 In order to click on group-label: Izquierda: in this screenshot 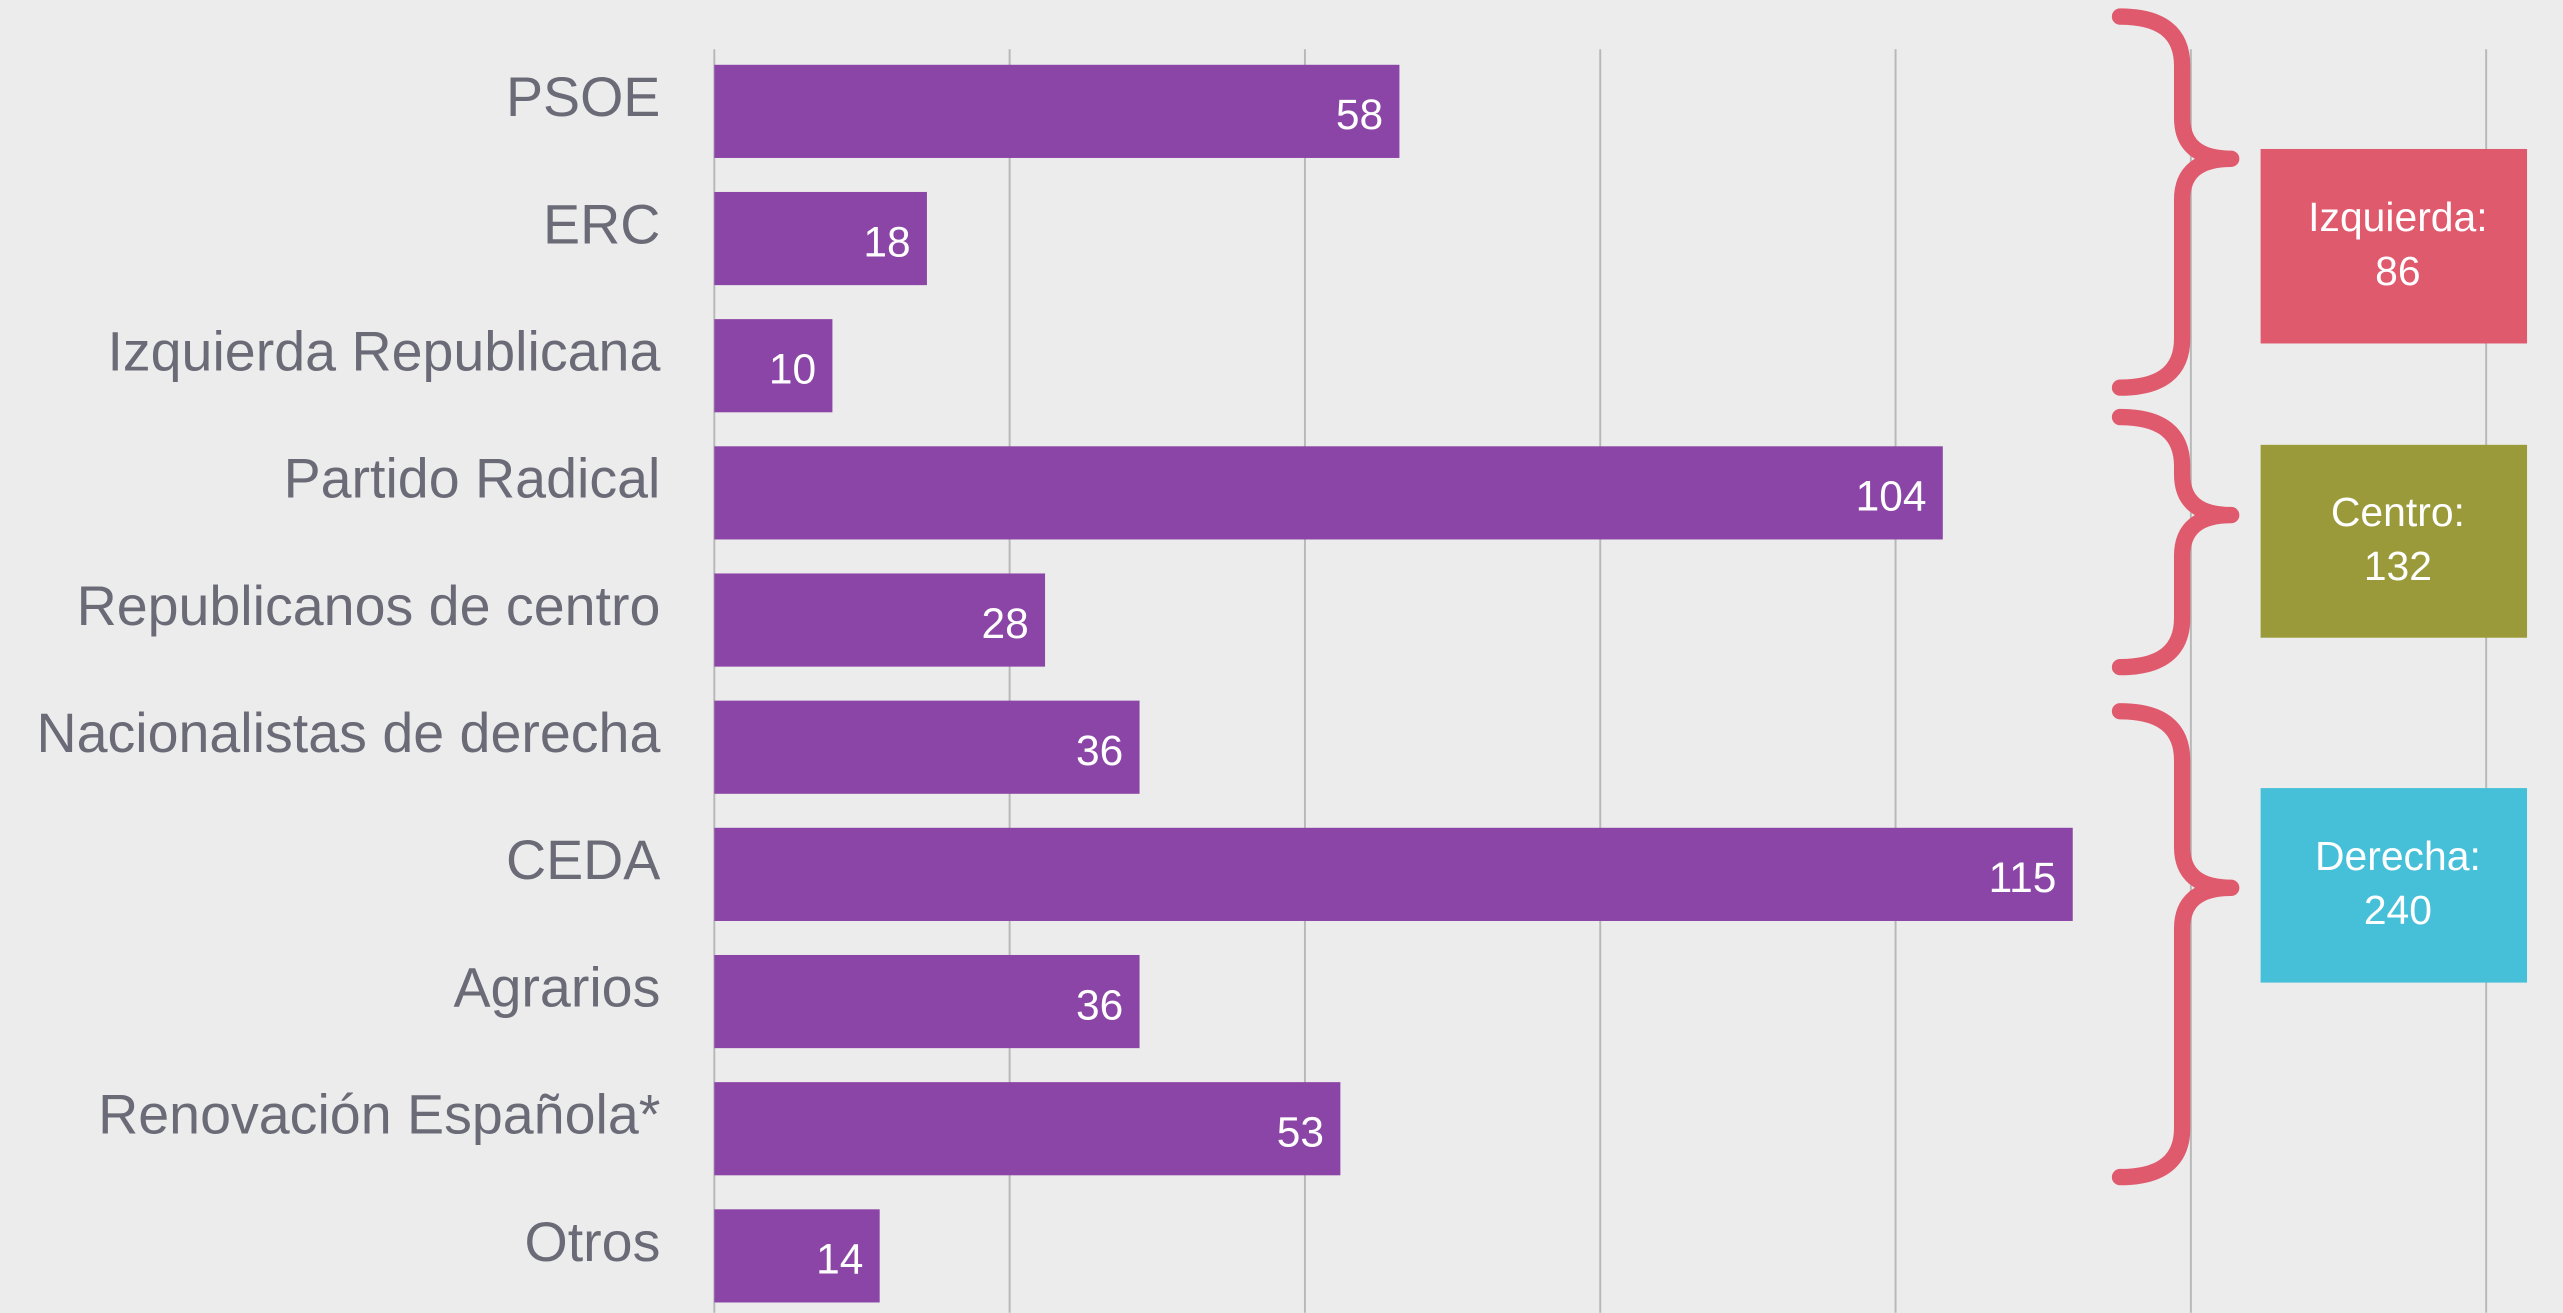, I will do `click(2397, 217)`.